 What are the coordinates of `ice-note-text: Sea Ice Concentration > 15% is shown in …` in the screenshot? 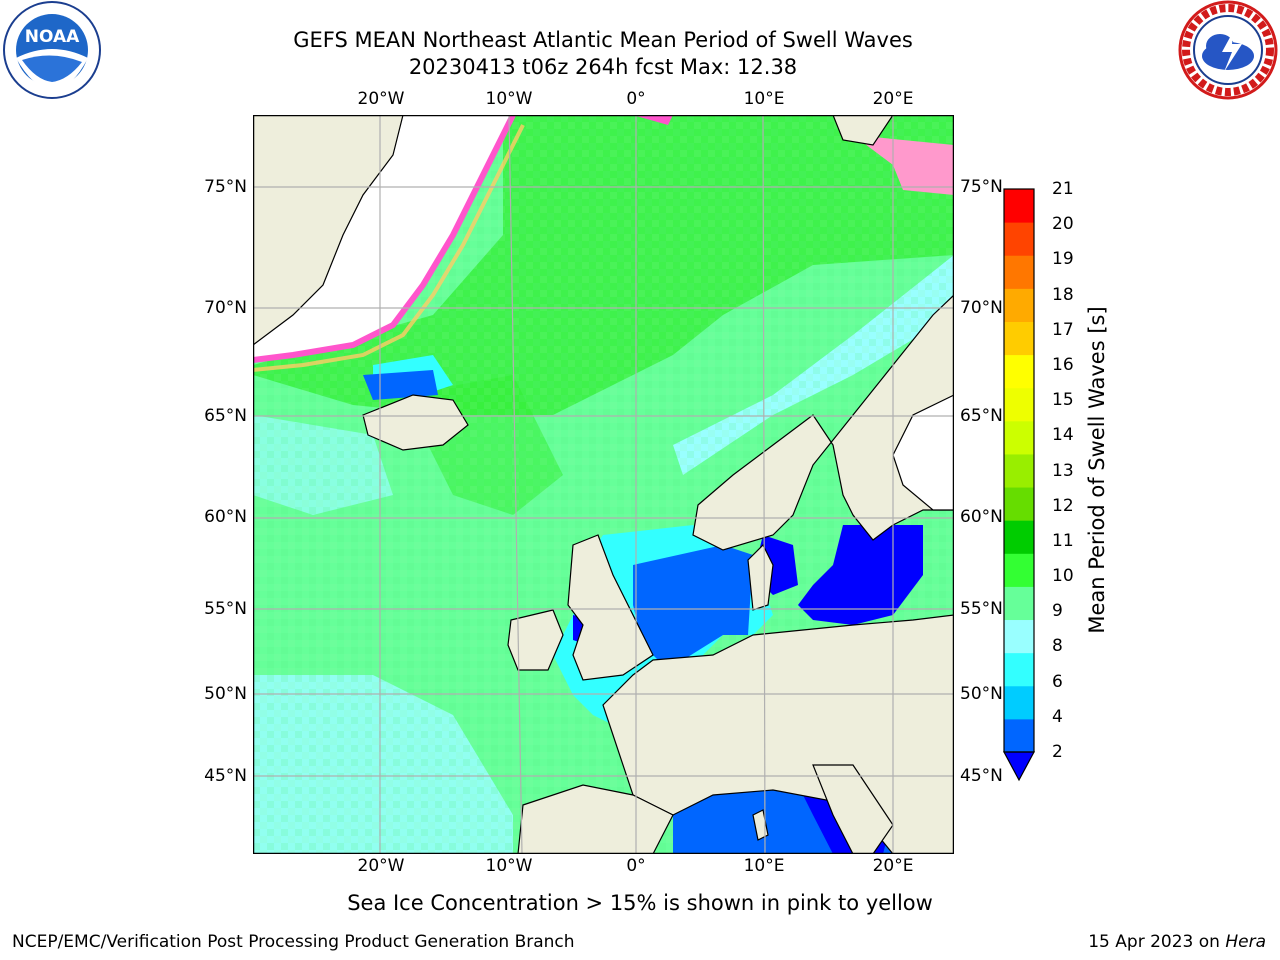 It's located at (640, 903).